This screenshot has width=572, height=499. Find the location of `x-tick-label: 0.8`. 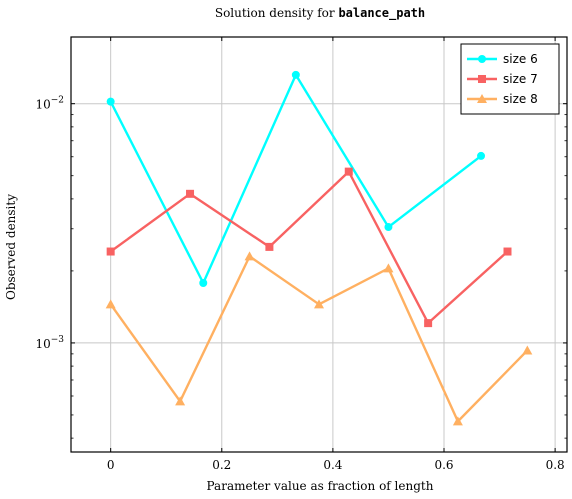

x-tick-label: 0.8 is located at coordinates (555, 465).